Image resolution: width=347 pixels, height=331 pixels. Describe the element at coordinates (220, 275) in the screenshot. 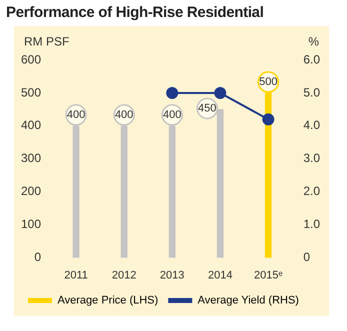

I see `x-tick-label: 2014` at that location.